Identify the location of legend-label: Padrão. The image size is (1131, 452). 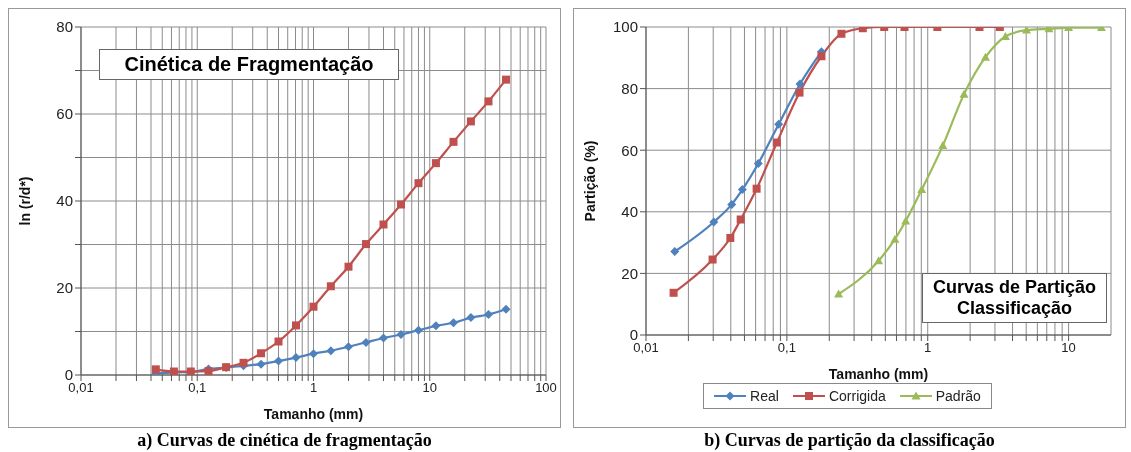
(958, 396).